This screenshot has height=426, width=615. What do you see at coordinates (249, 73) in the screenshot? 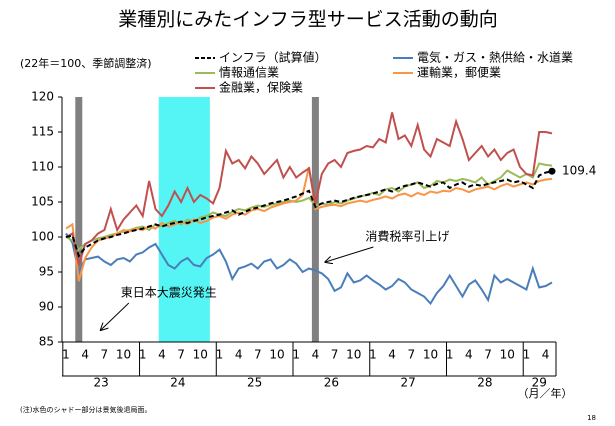
I see `legend-label: 情報通信業` at bounding box center [249, 73].